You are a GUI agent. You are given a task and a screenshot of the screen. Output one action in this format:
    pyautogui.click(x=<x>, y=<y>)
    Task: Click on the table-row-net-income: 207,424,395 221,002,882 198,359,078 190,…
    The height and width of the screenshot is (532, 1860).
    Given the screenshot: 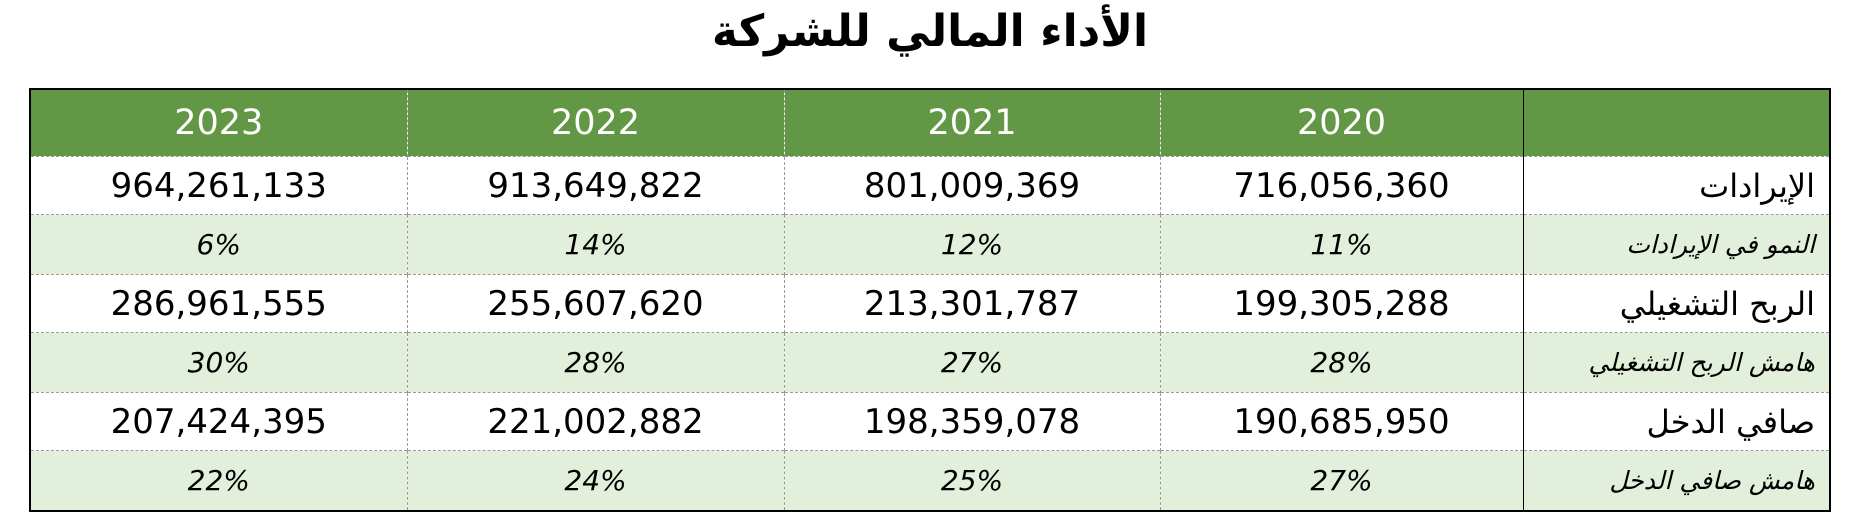 What is the action you would take?
    pyautogui.click(x=930, y=421)
    